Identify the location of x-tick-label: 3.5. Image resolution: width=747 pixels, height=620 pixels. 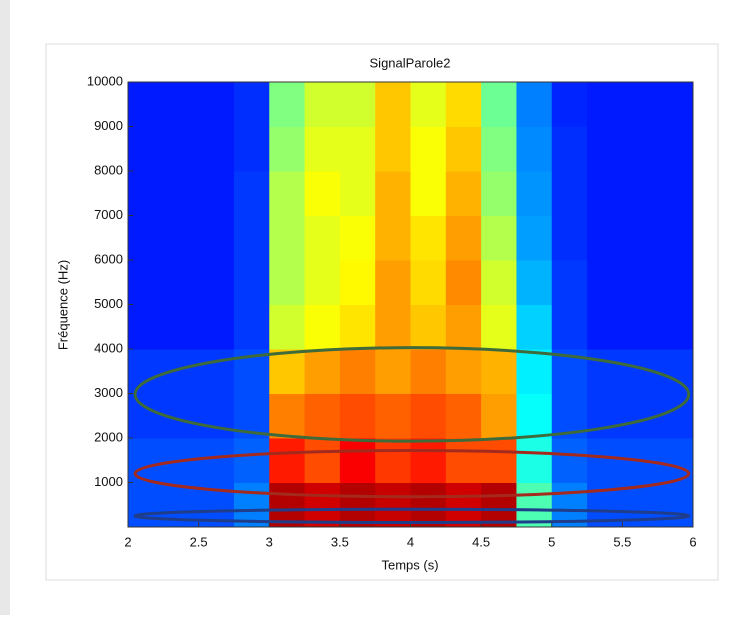
(340, 541).